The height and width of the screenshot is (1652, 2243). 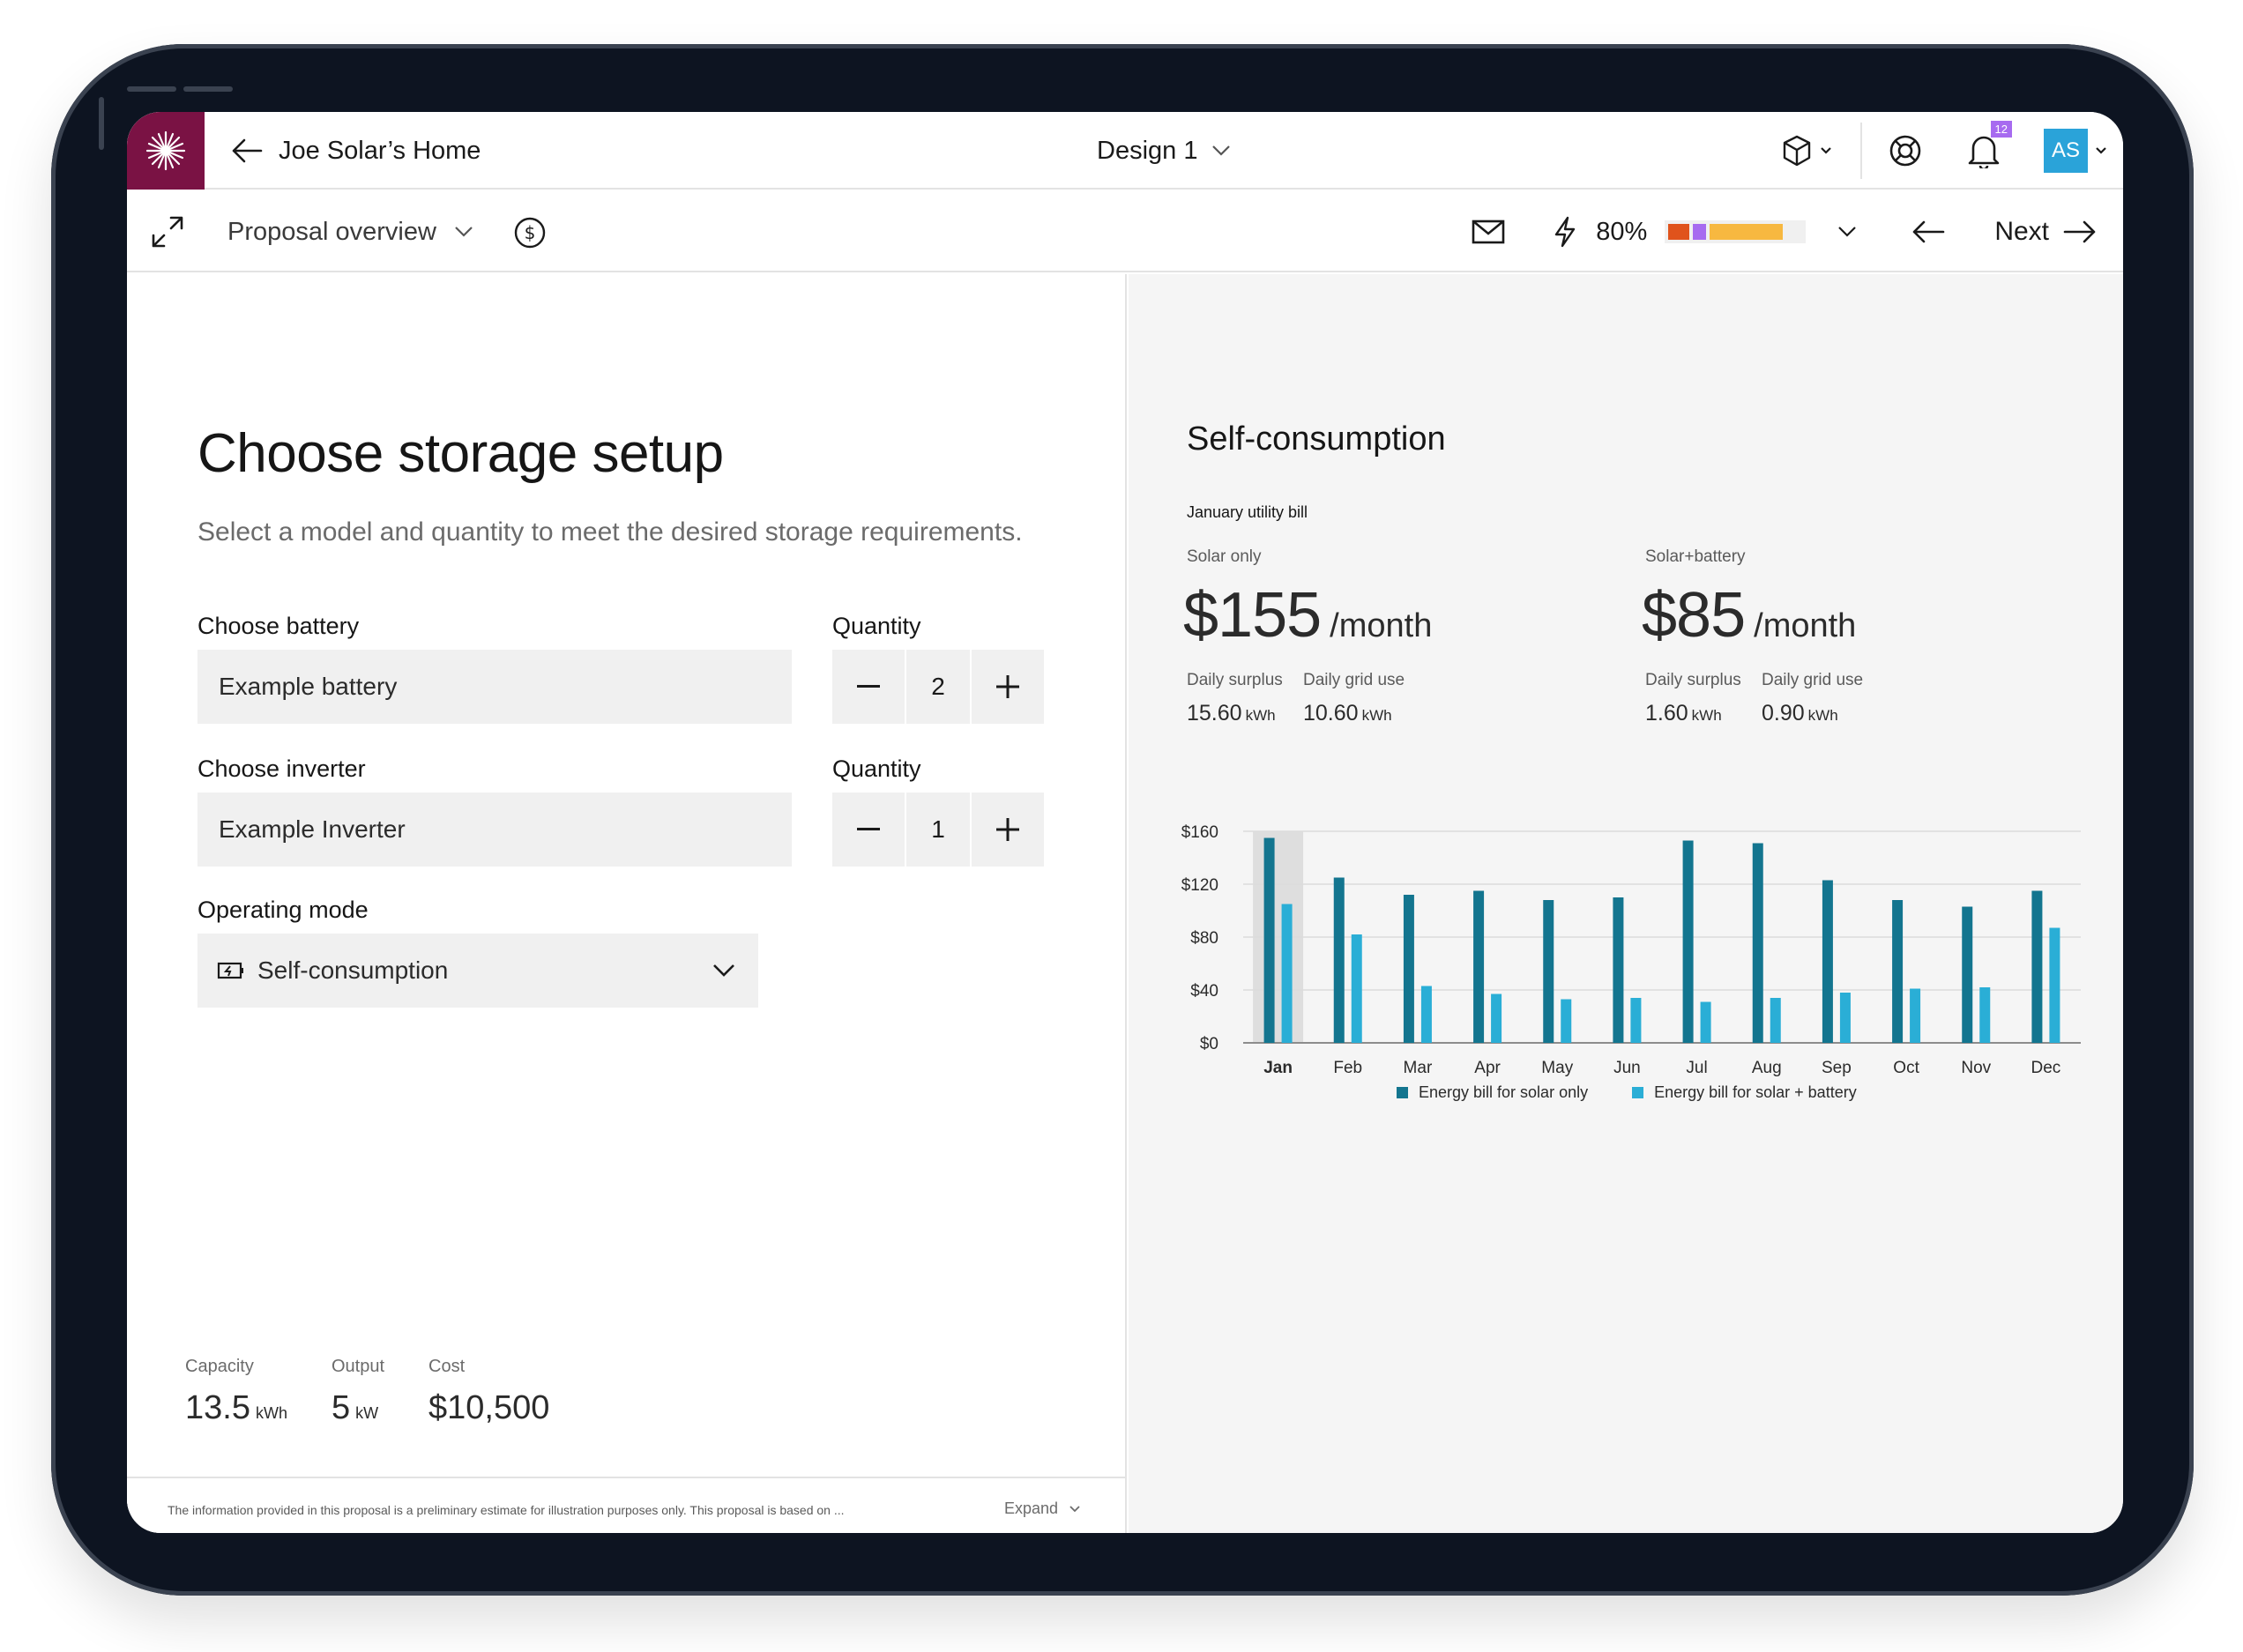 I want to click on battery-quantity-stepper: 2, so click(x=939, y=687).